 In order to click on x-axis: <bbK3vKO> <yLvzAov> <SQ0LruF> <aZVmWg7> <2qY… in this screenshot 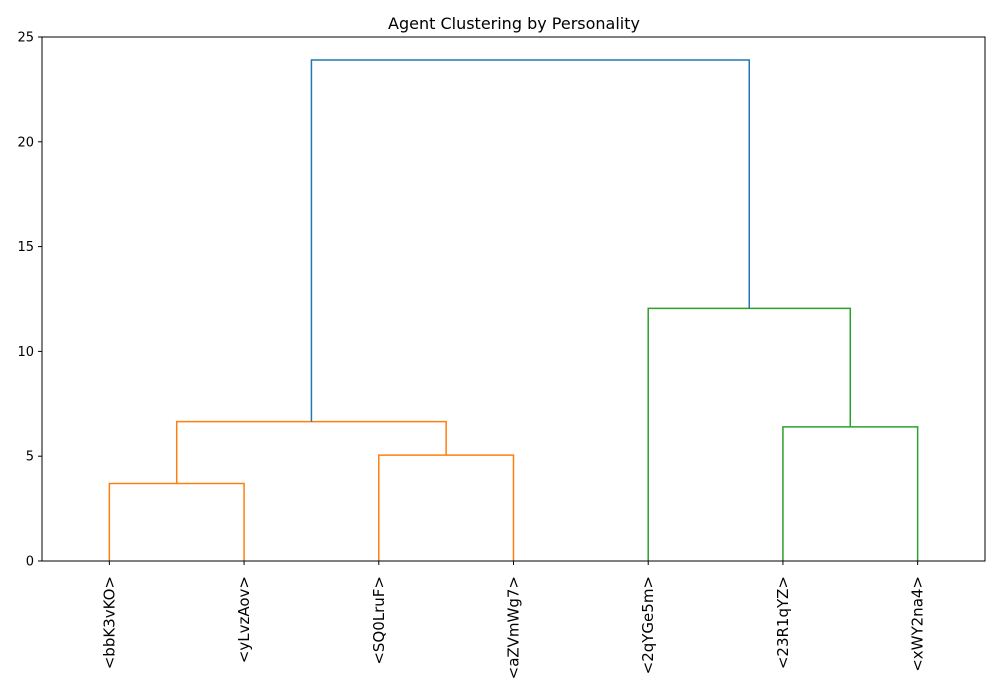, I will do `click(513, 620)`.